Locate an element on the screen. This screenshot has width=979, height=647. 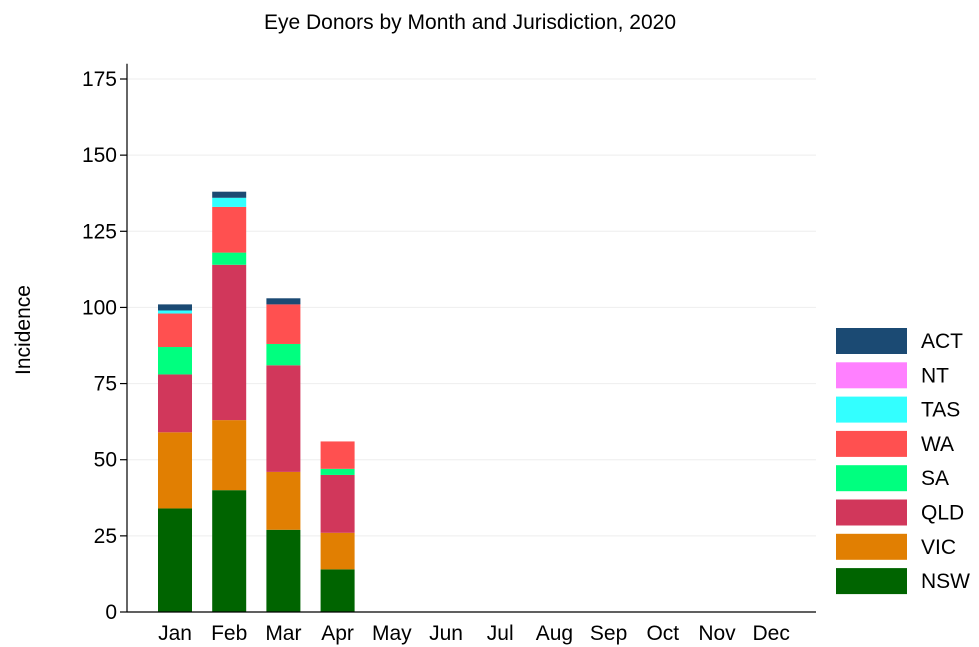
y-tick-label-175: 175 is located at coordinates (99, 79).